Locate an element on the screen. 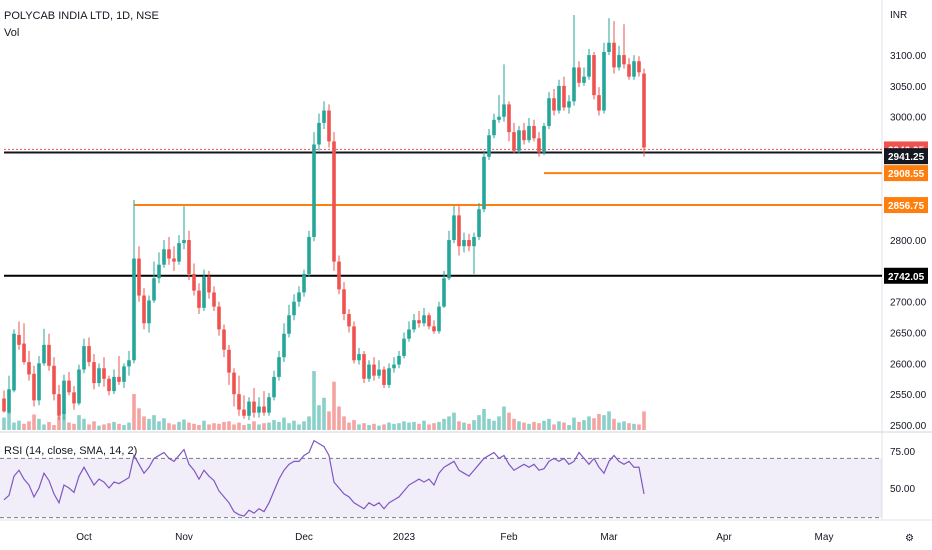 This screenshot has width=932, height=550. price-tag is located at coordinates (906, 173).